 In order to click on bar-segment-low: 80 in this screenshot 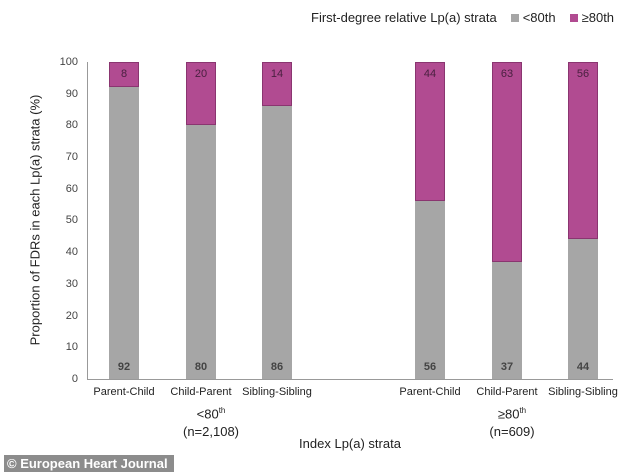, I will do `click(201, 252)`.